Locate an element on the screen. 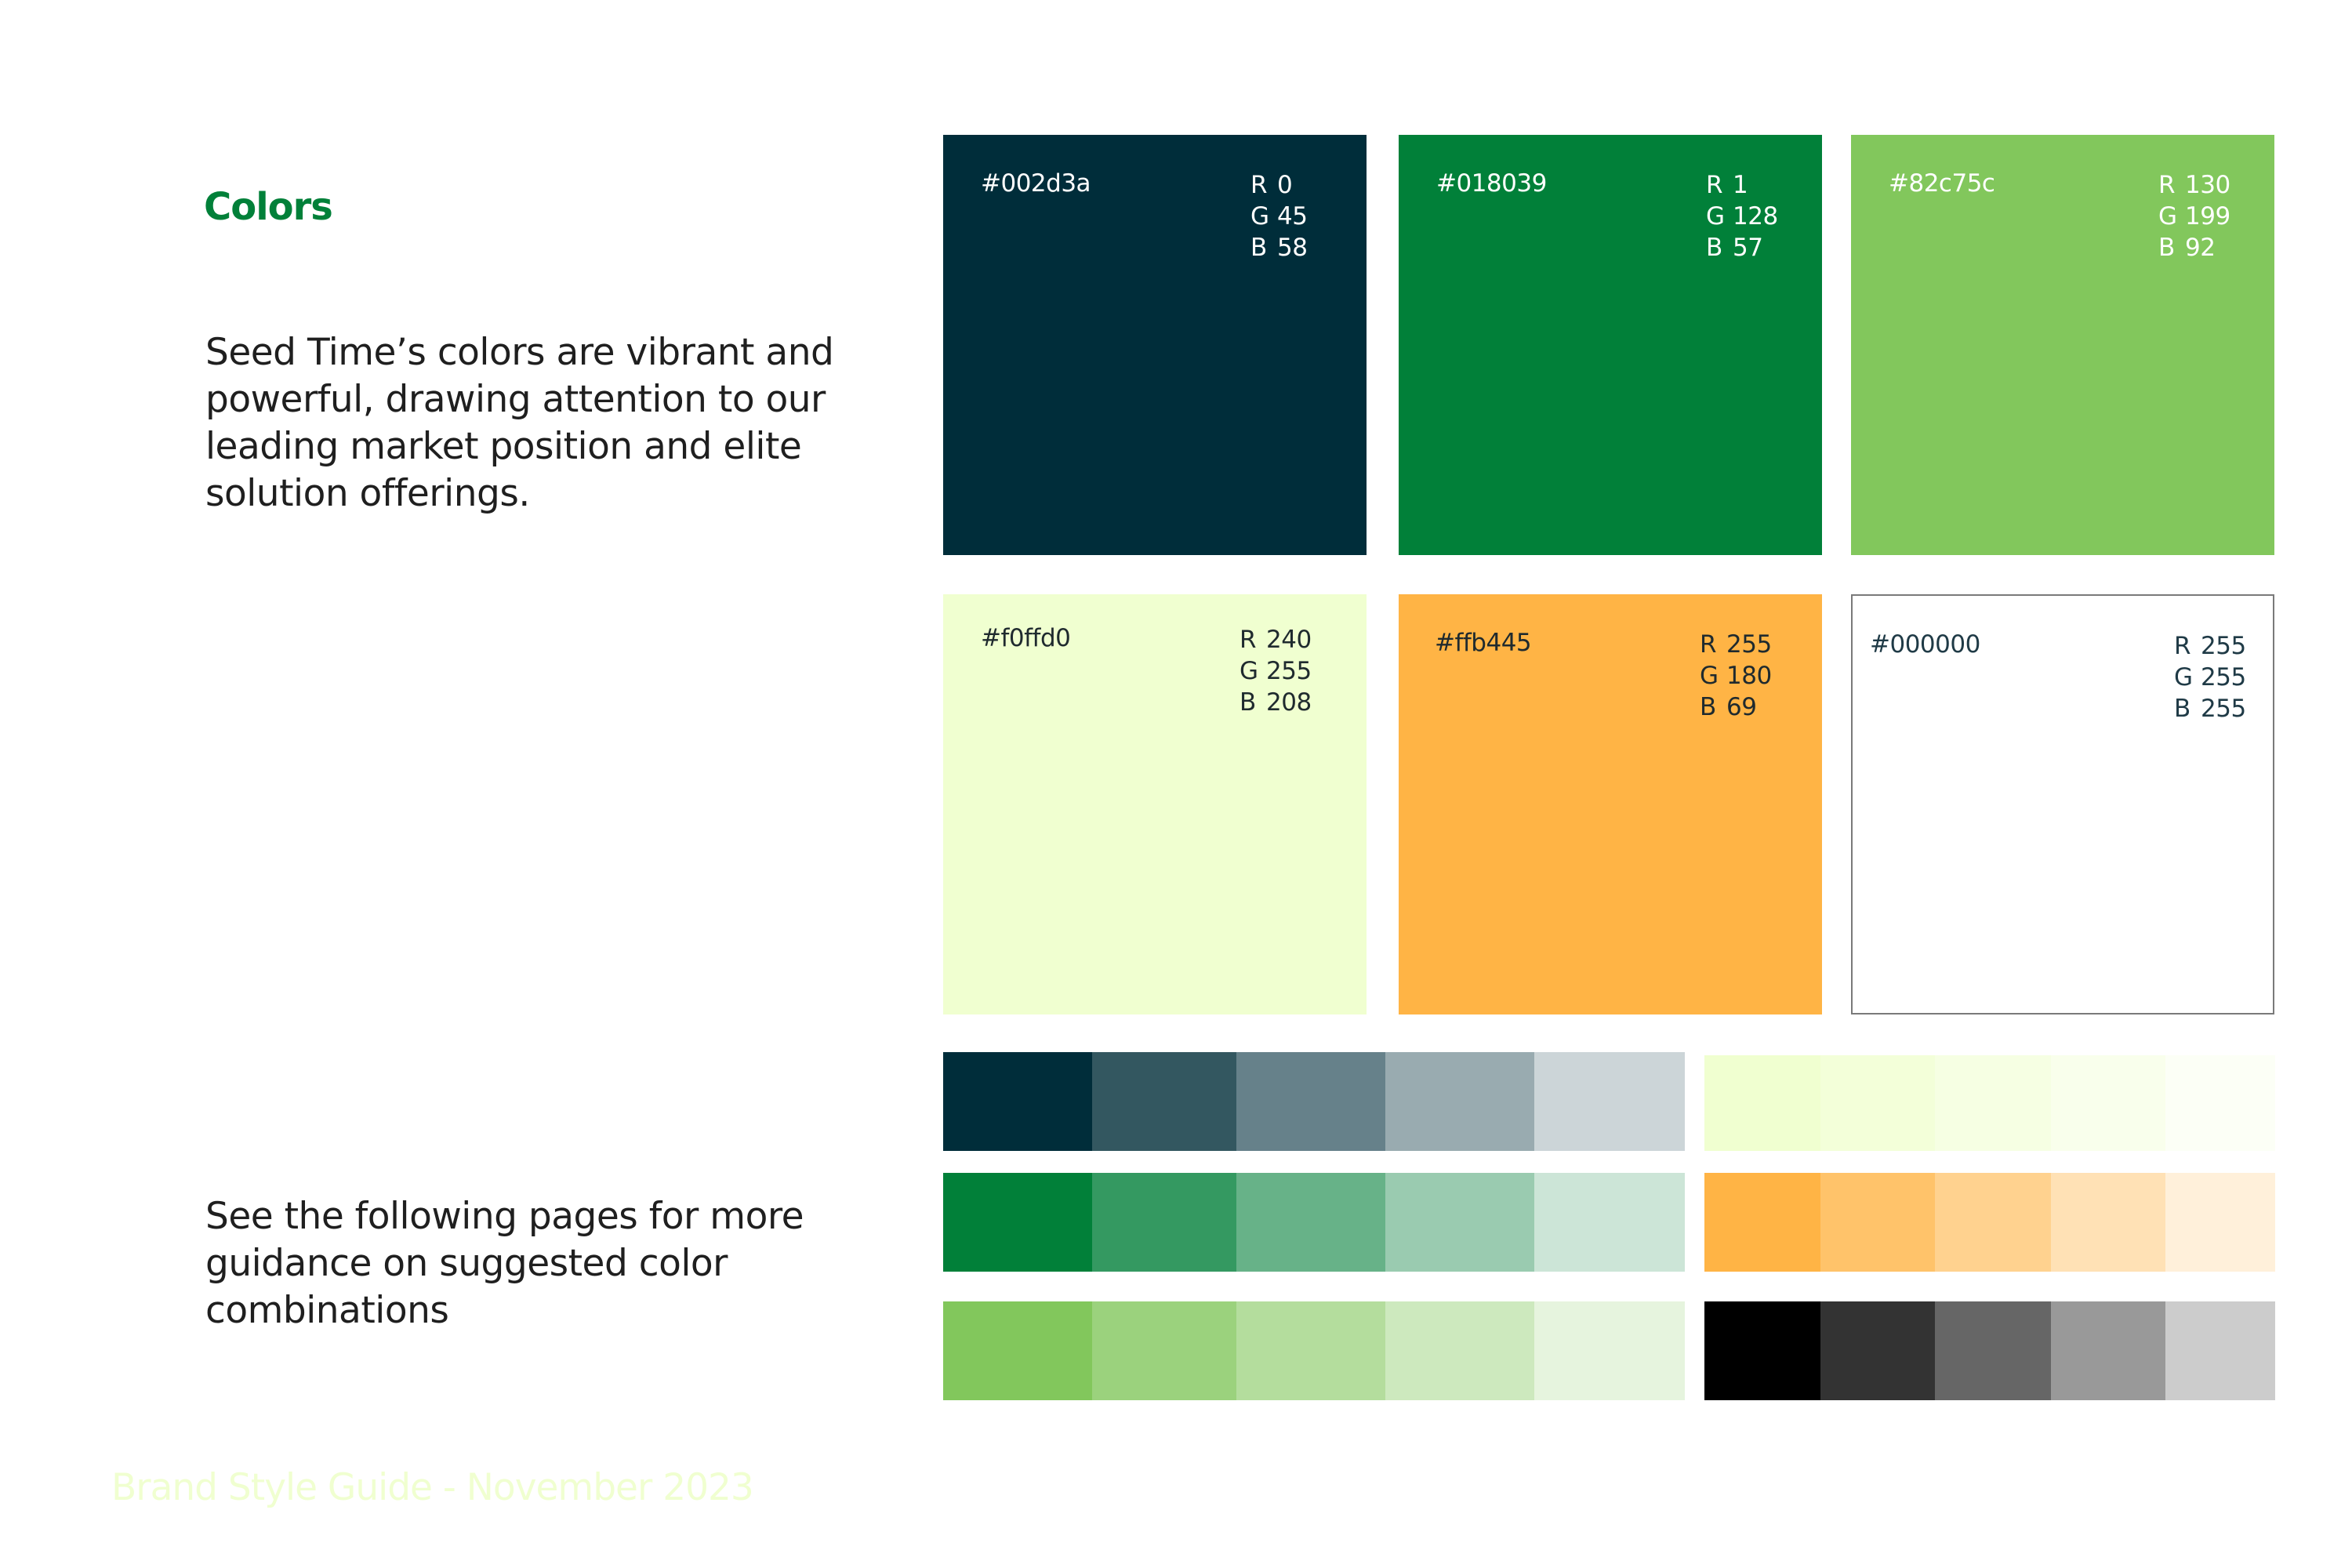 This screenshot has width=2352, height=1568. swatch-r-value: 130 is located at coordinates (2207, 185).